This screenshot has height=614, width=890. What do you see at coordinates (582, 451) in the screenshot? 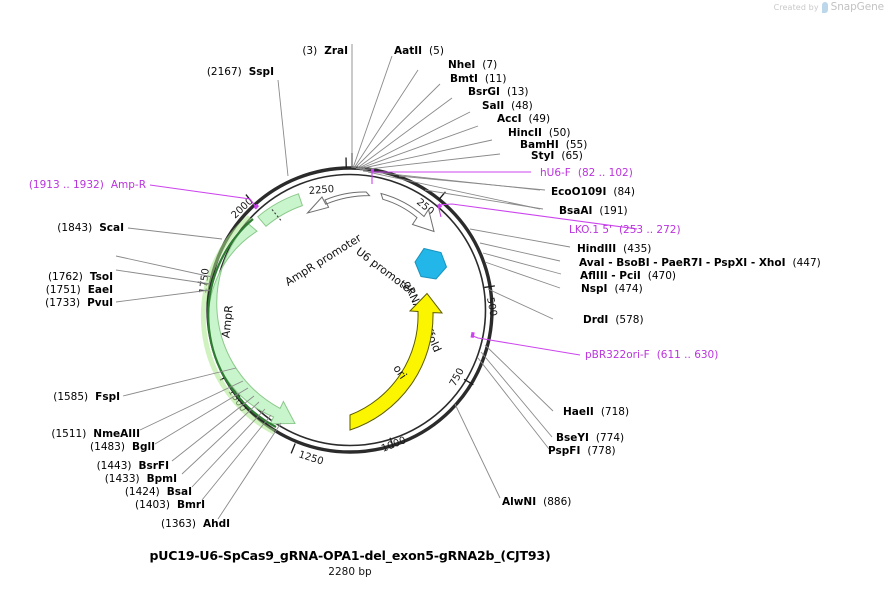
I see `enzyme-label-pspfi: PspFI (778)` at bounding box center [582, 451].